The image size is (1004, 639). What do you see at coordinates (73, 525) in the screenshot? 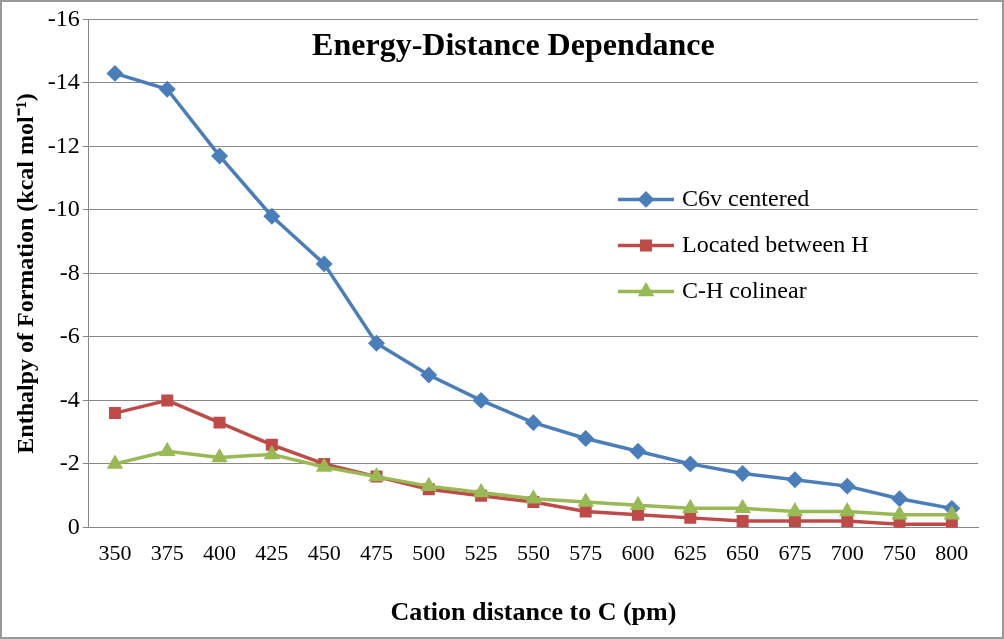
I see `y-tick-label: 0` at bounding box center [73, 525].